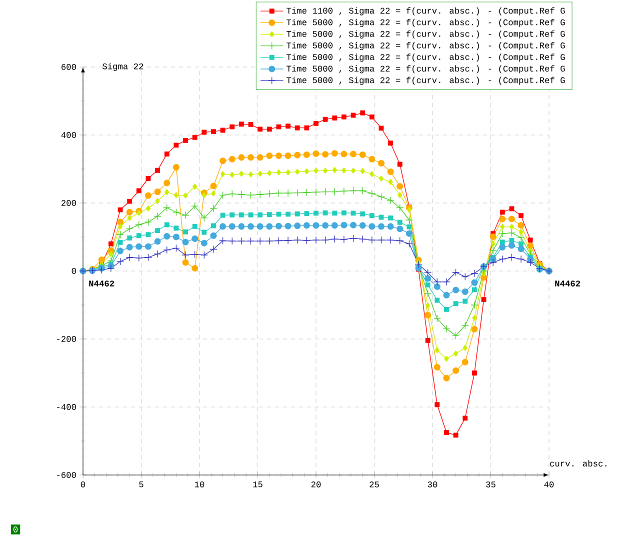 The image size is (638, 536). Describe the element at coordinates (69, 67) in the screenshot. I see `y-tick-label: 600` at that location.